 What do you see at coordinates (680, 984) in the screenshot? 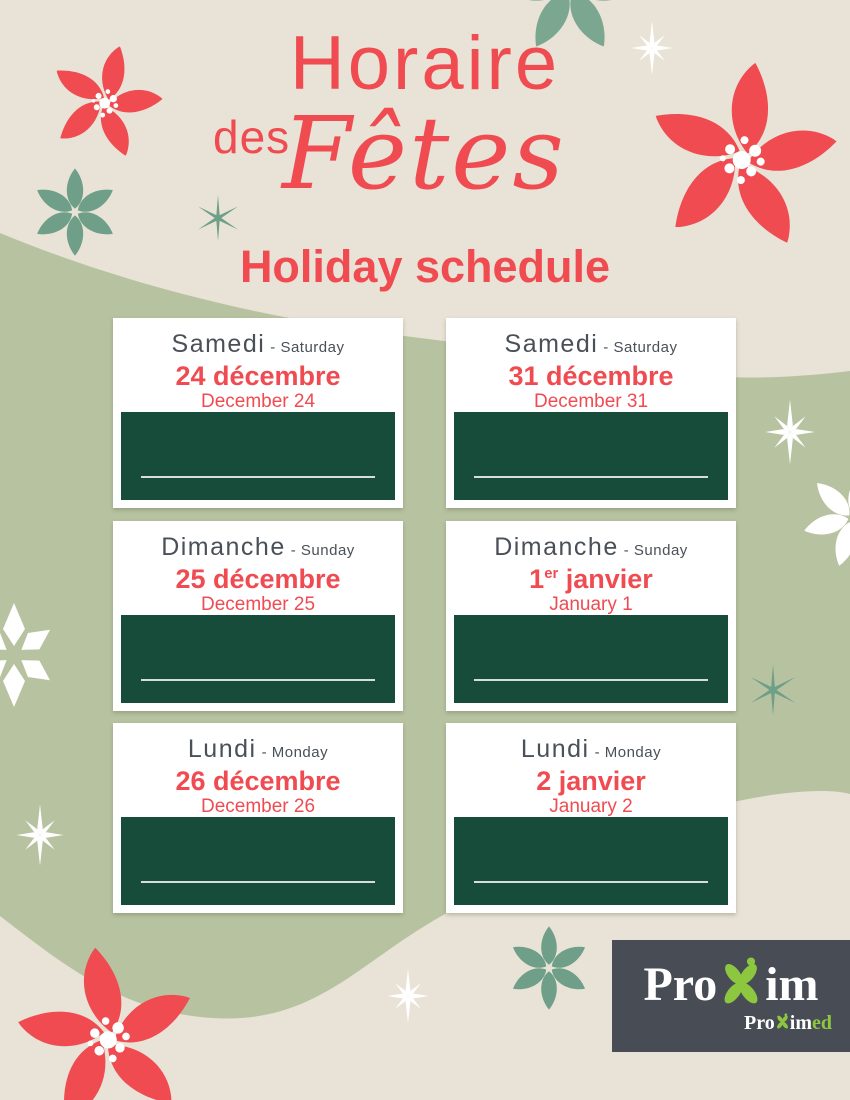
I see `brand-text-pre: Pro` at bounding box center [680, 984].